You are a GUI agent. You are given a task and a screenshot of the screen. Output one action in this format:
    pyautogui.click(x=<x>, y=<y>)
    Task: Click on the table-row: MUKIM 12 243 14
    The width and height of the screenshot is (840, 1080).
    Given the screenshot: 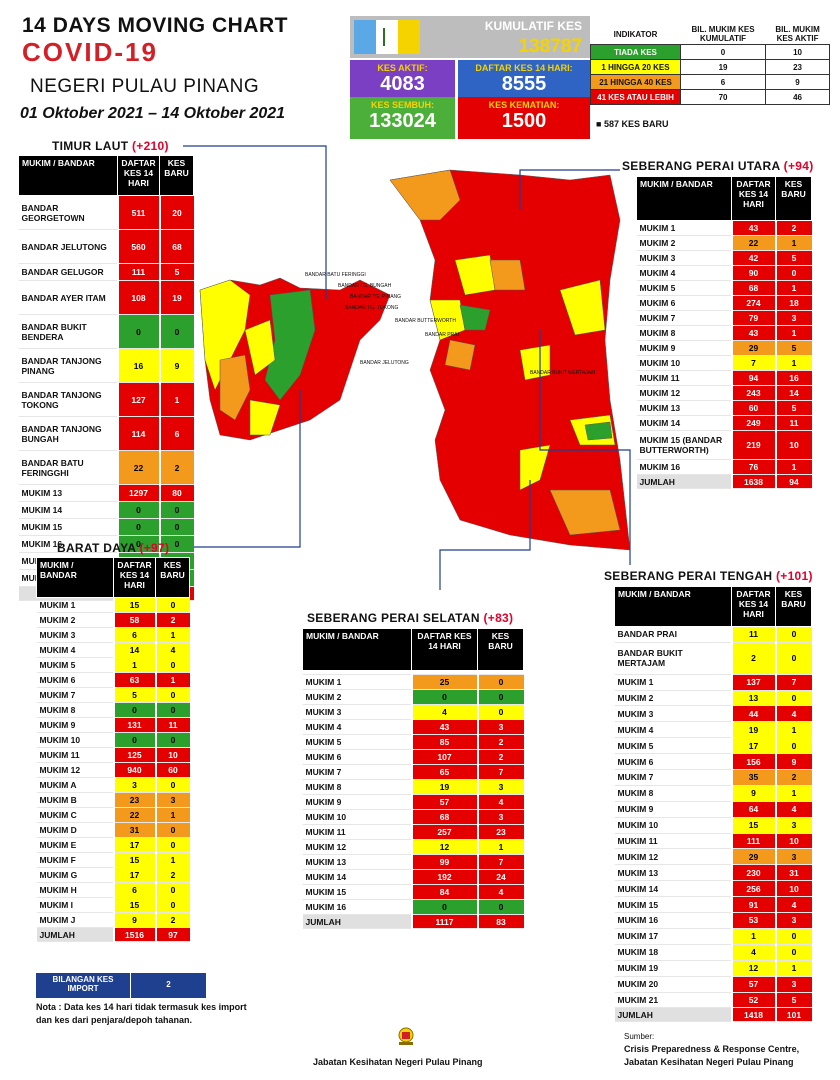 What is the action you would take?
    pyautogui.click(x=724, y=393)
    